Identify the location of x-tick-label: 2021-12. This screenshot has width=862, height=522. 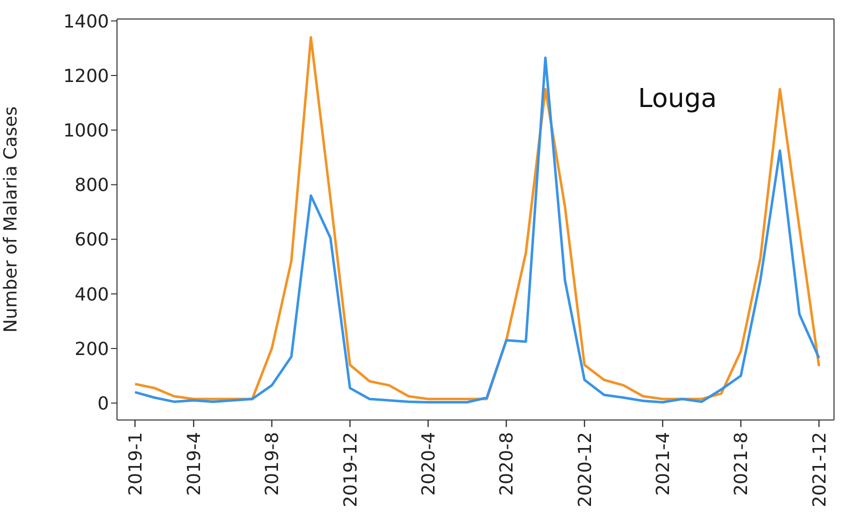
(819, 470).